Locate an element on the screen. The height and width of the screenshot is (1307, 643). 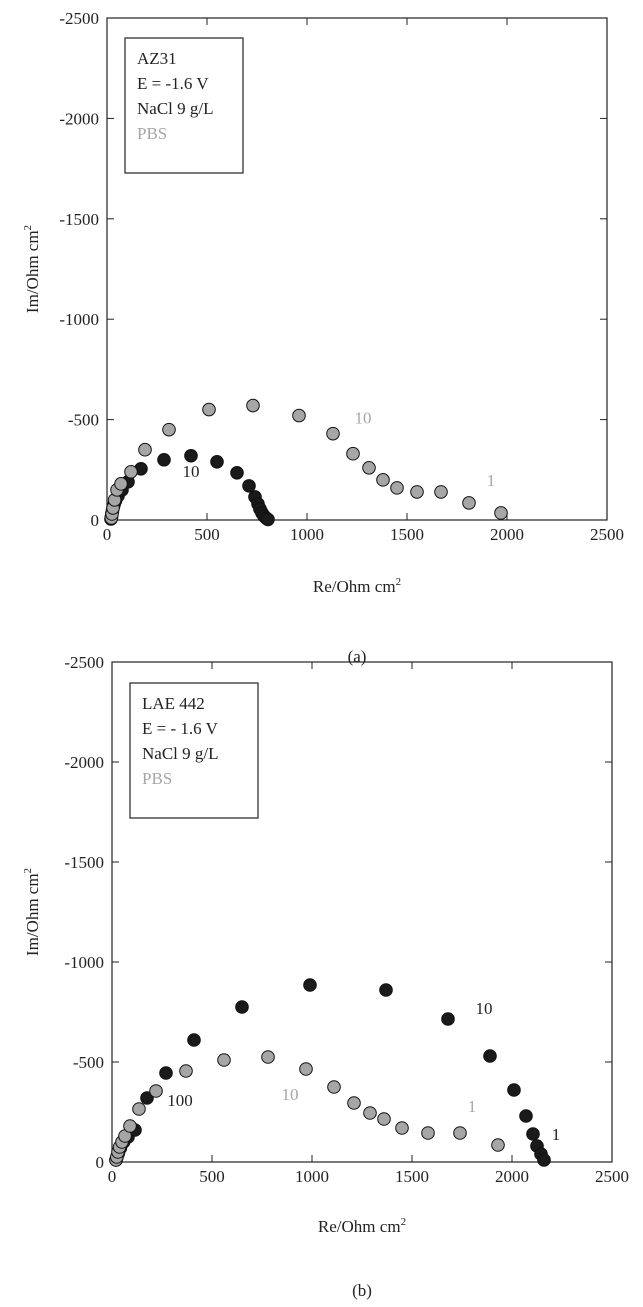
legend-entry: E = - 1.6 V is located at coordinates (180, 728).